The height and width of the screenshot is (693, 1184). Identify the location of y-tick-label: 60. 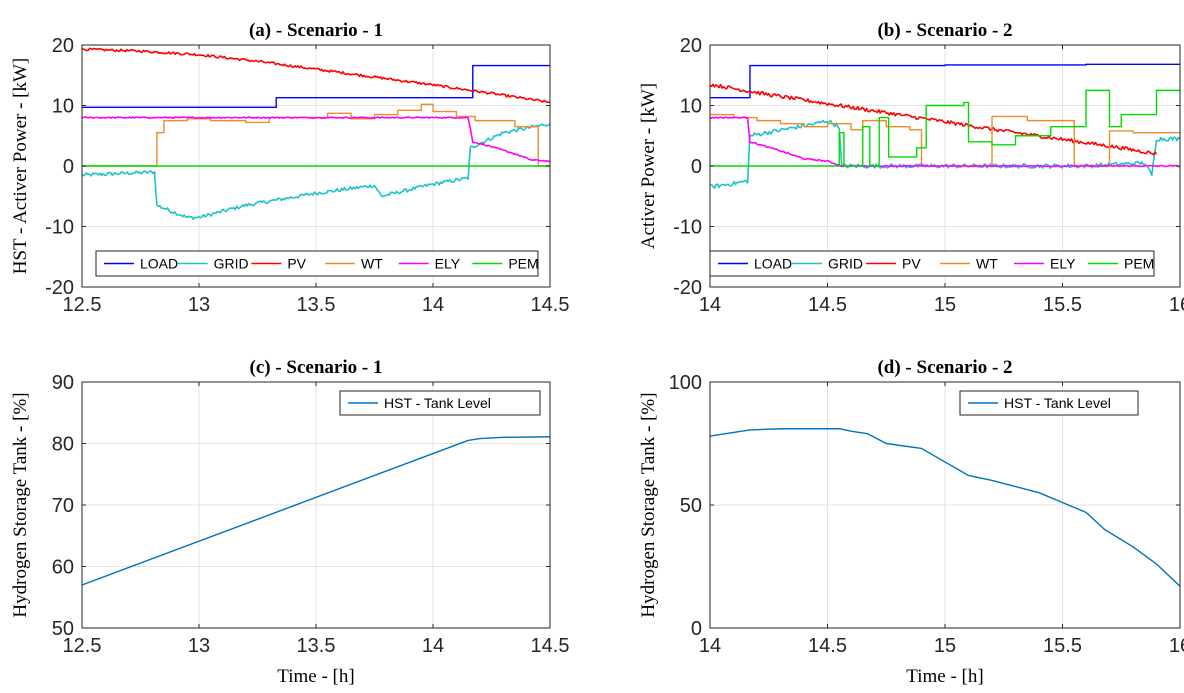
(63, 568).